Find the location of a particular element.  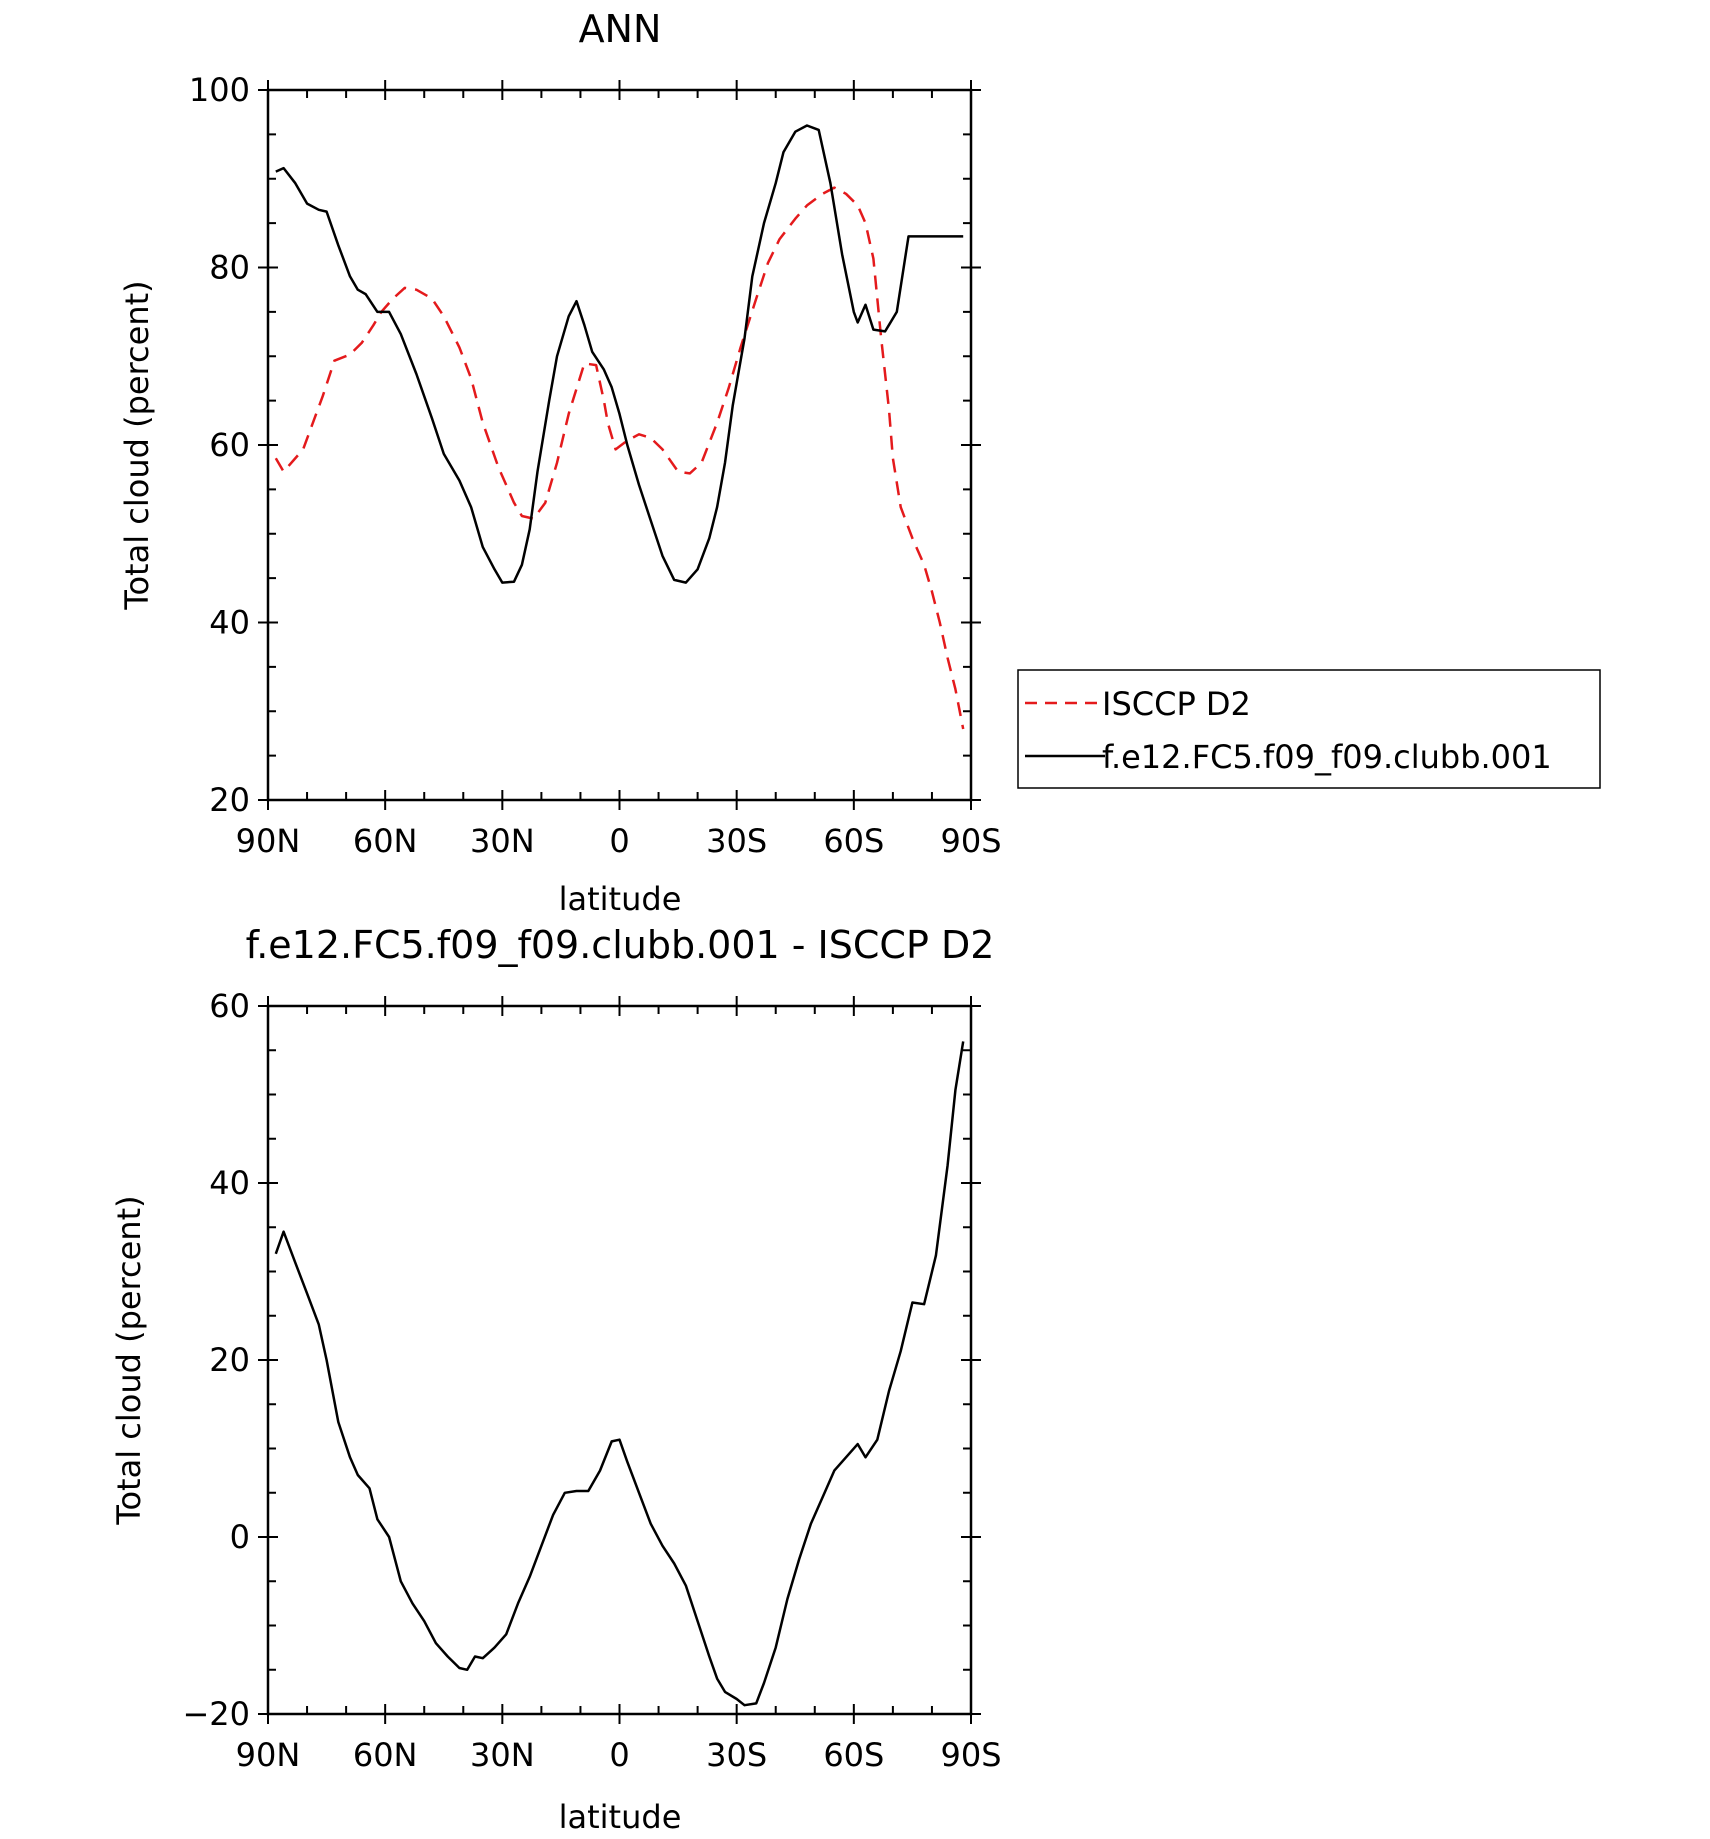

bottom-series-lines is located at coordinates (619, 1374).